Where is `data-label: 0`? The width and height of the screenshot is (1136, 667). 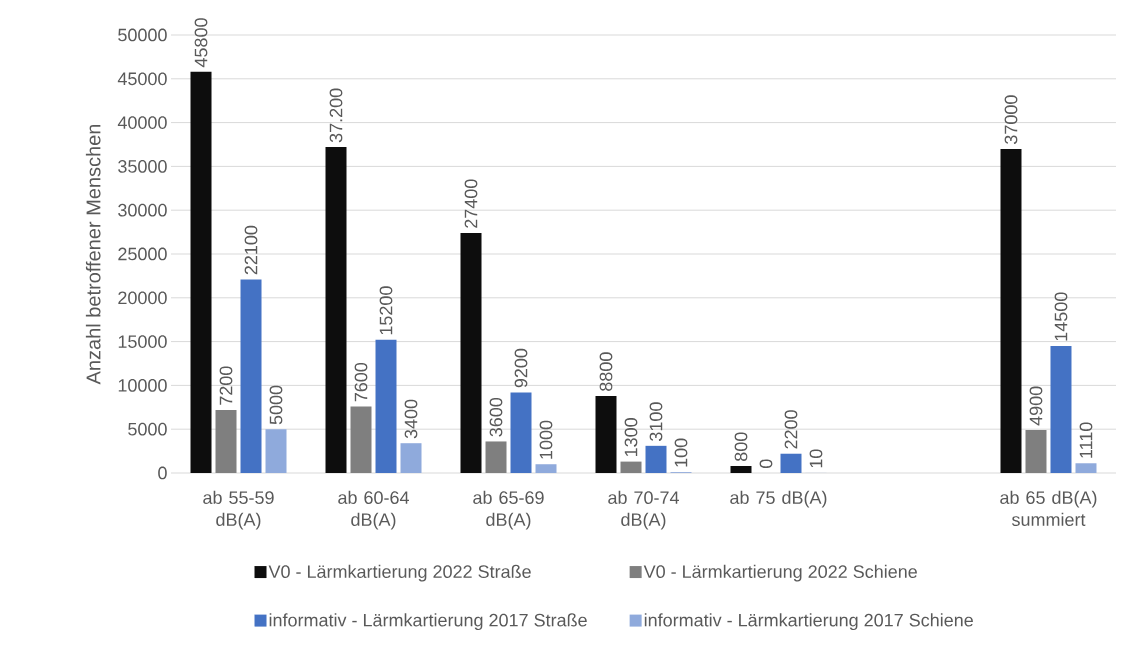
data-label: 0 is located at coordinates (766, 464).